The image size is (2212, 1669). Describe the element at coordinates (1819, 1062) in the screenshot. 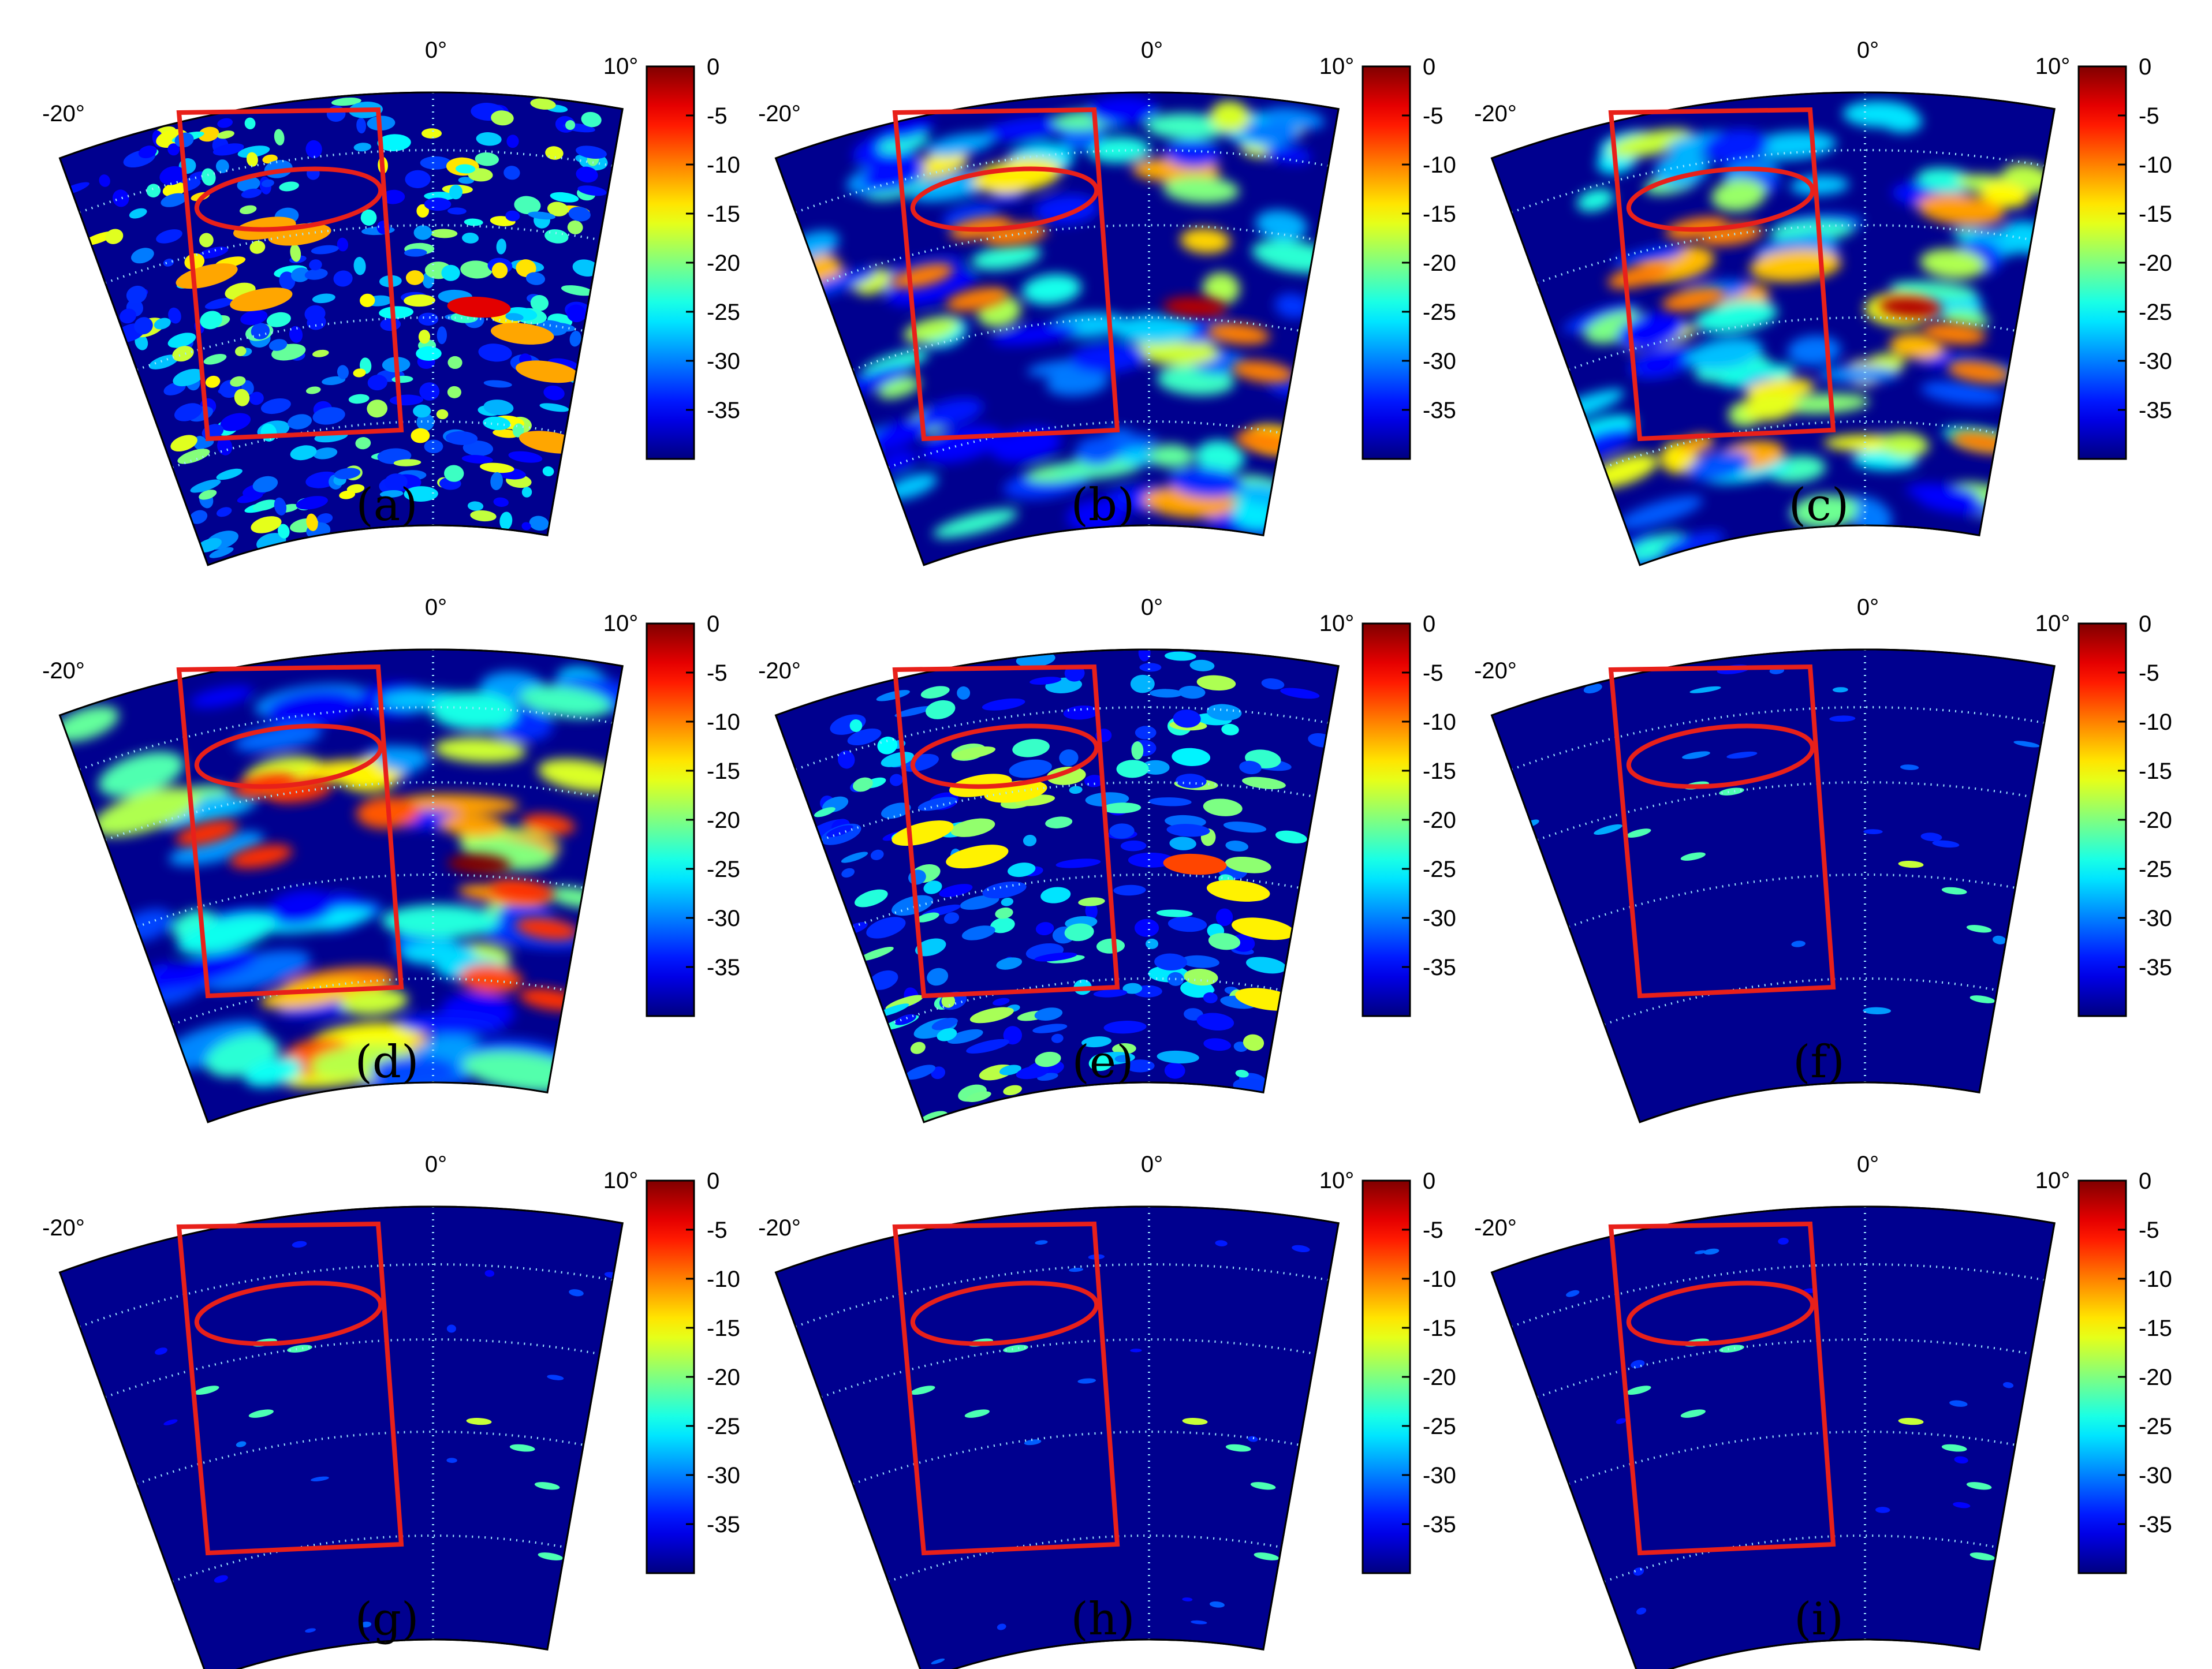

I see `panel-caption: (f)` at that location.